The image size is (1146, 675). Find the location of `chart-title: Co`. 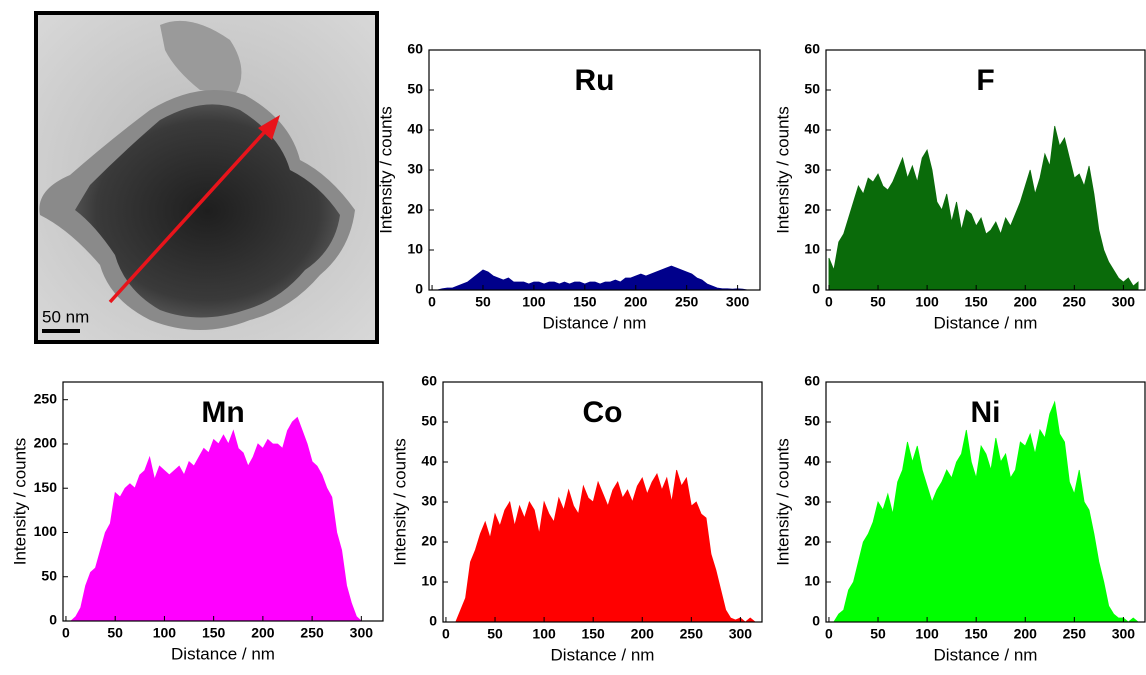

chart-title: Co is located at coordinates (603, 412).